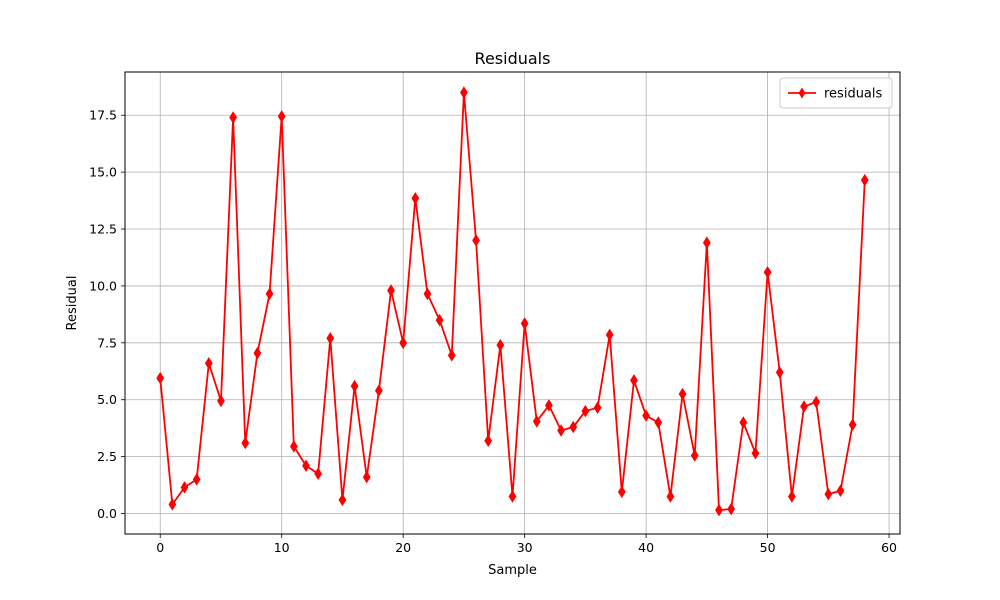  Describe the element at coordinates (525, 547) in the screenshot. I see `x-tick-label: 30` at that location.